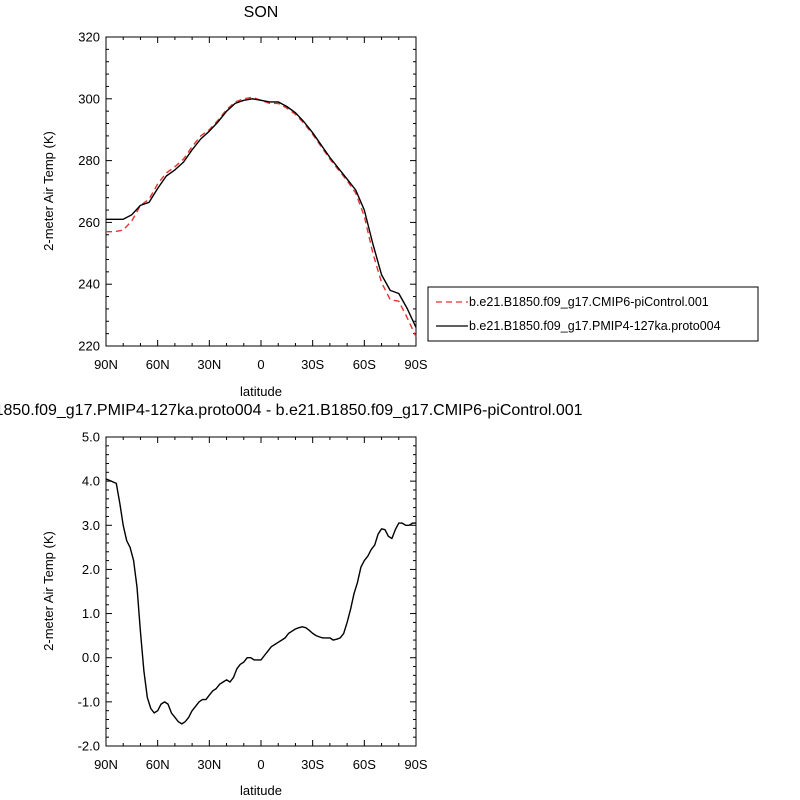 The image size is (800, 800). What do you see at coordinates (91, 525) in the screenshot?
I see `y-tick-label: 3.0` at bounding box center [91, 525].